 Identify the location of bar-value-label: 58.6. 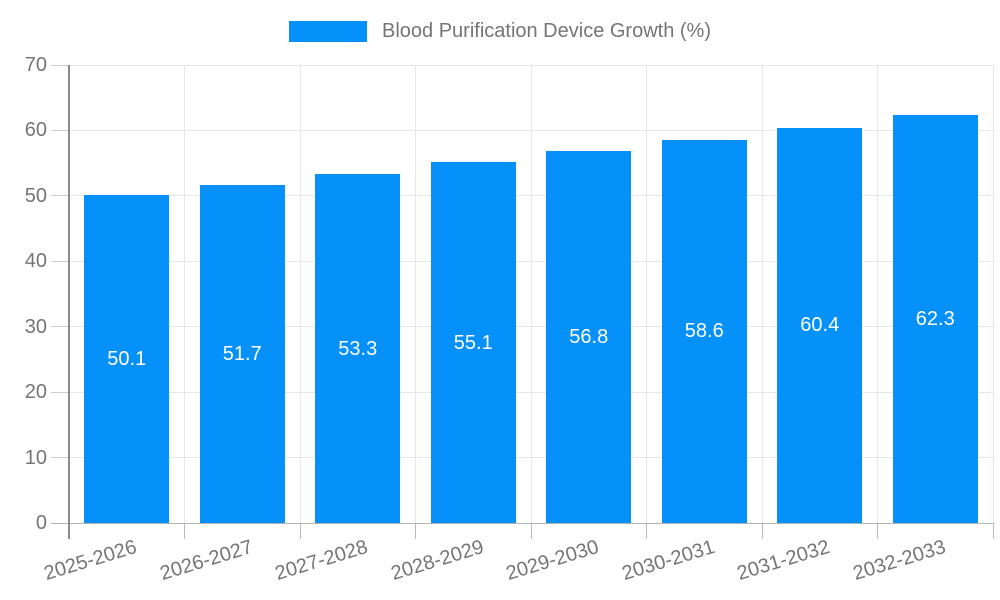
(704, 331).